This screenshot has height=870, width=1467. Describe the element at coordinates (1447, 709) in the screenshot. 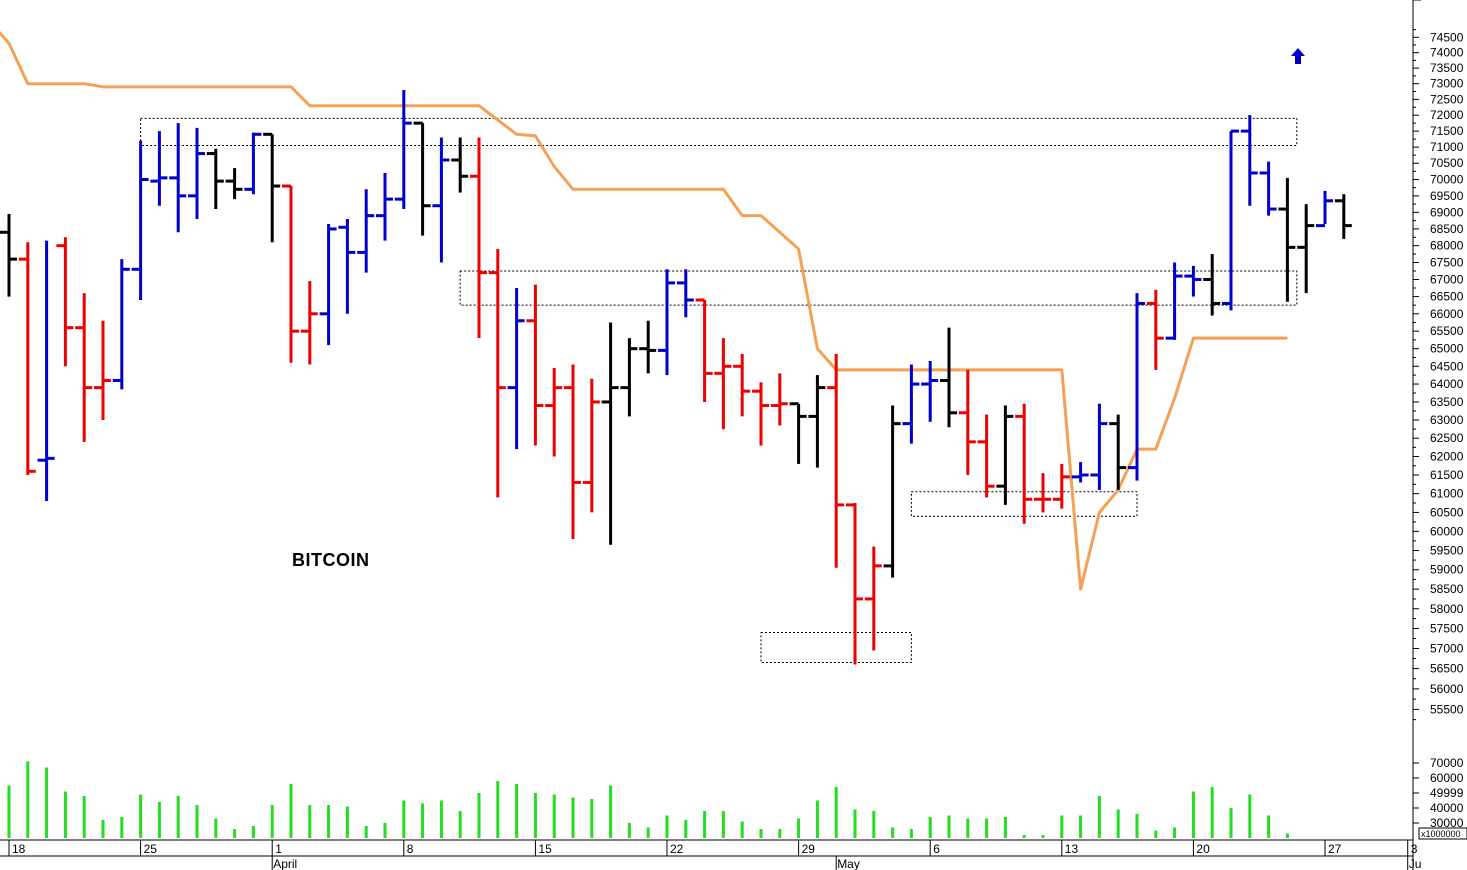

I see `price-tick-label: 55500` at that location.